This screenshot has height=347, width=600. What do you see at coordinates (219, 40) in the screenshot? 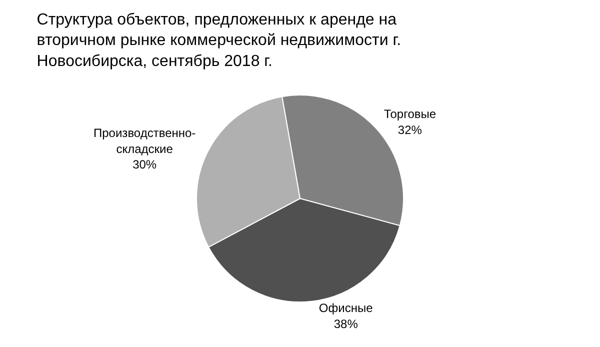
I see `chart-title: Структура объектов, предложенных к аренде на вторичном рынке коммерческой недвижимости г. Новосибирска, сентябрь 2018 г.` at bounding box center [219, 40].